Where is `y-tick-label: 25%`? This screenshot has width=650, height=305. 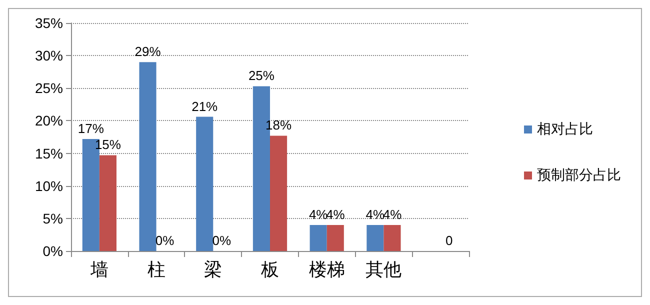 y-tick-label: 25% is located at coordinates (48, 88).